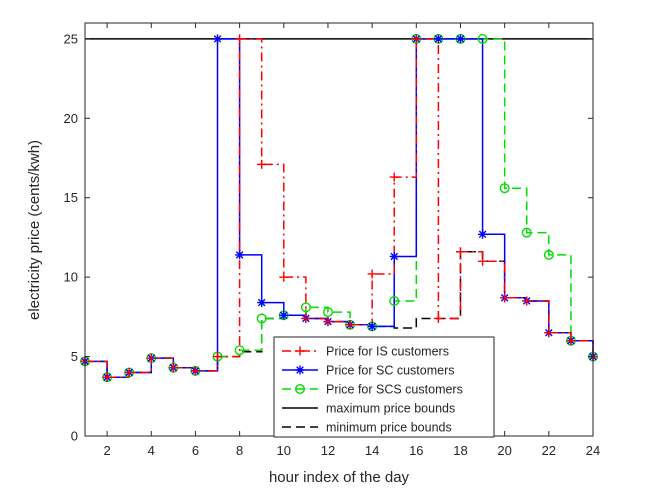 This screenshot has width=654, height=491. What do you see at coordinates (390, 371) in the screenshot?
I see `legend-label-price-for-sc-customers: Price for SC customers` at bounding box center [390, 371].